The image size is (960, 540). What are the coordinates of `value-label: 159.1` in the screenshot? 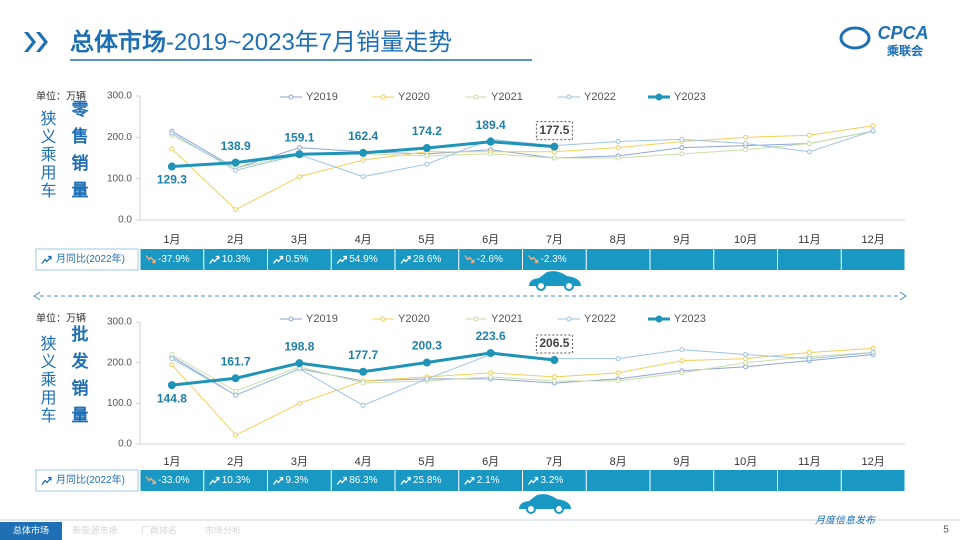 It's located at (299, 137).